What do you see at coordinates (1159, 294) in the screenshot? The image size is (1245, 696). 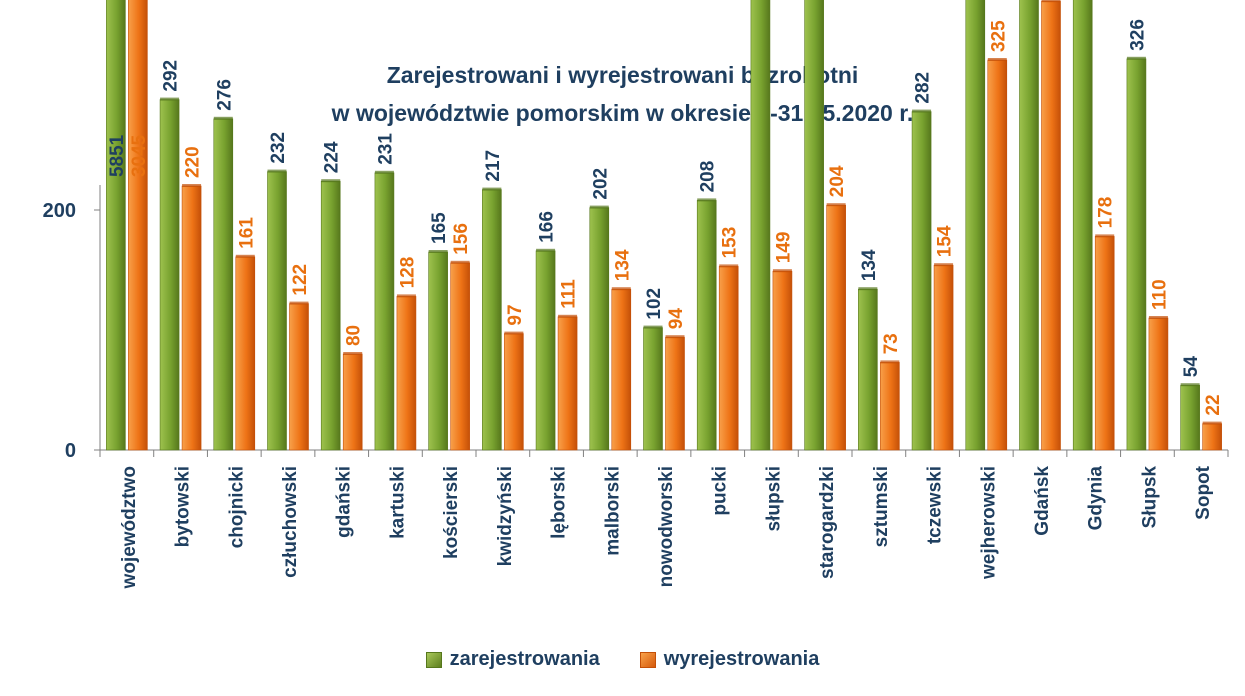 I see `value-label-deregistered: 110` at bounding box center [1159, 294].